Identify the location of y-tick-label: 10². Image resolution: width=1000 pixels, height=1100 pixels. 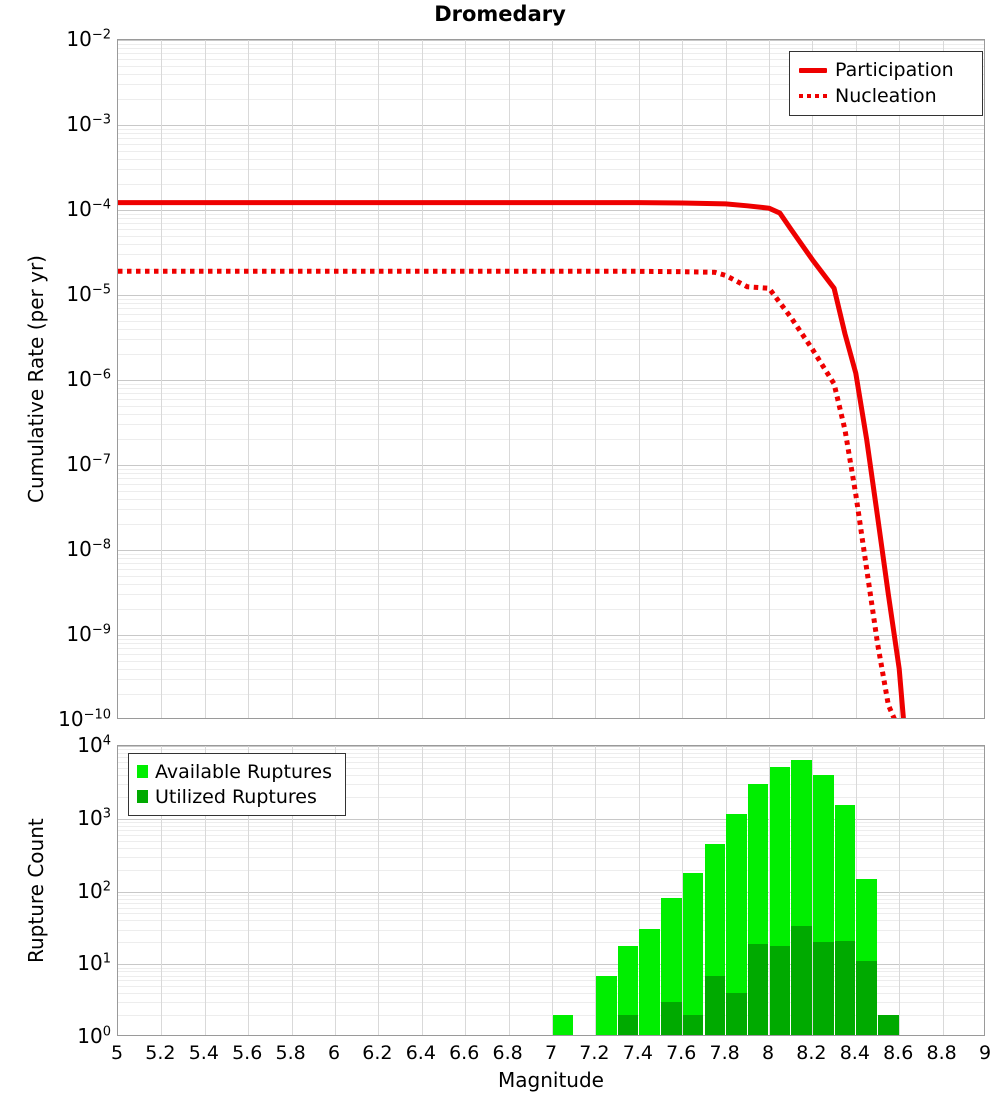
(94, 890).